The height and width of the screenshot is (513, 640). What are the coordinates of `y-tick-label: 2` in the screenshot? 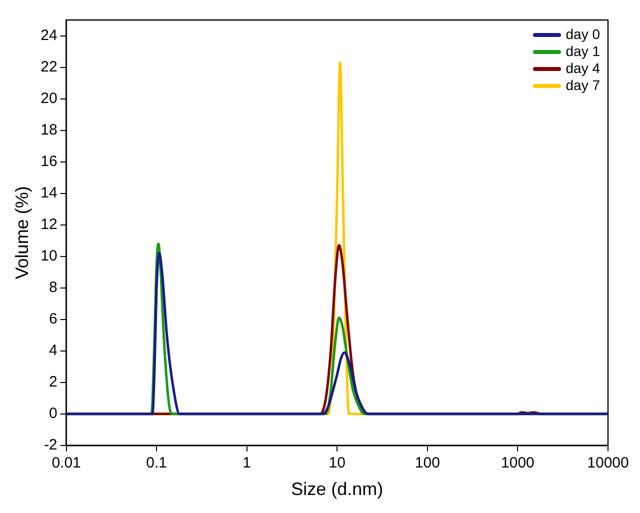 It's located at (53, 382).